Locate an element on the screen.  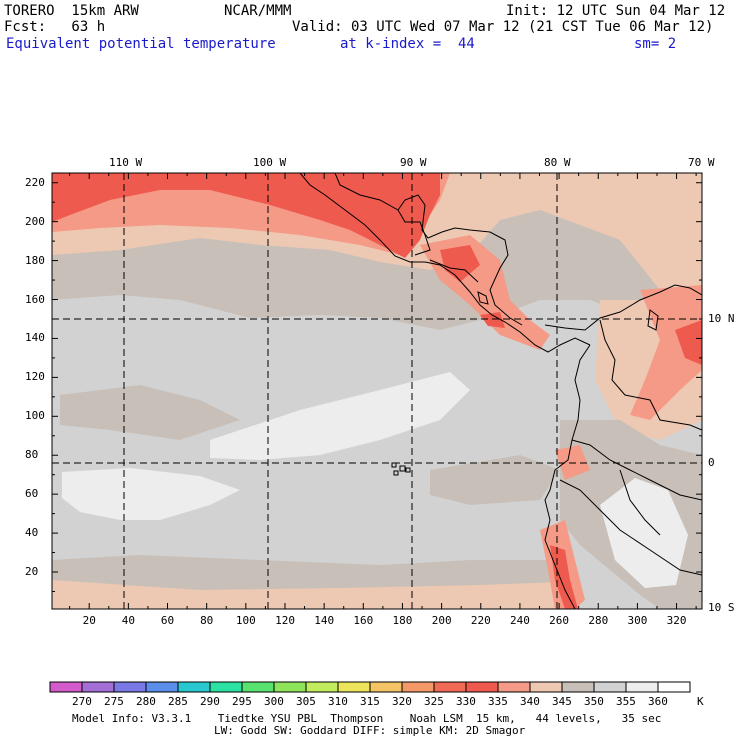
coast-caribbean-sa is located at coordinates (623, 307).